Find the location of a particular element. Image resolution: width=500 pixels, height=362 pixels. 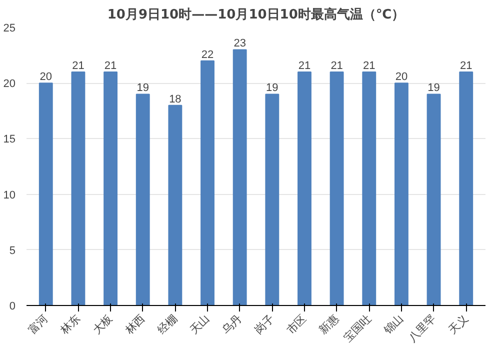

y-tick-label: 25 is located at coordinates (9, 28).